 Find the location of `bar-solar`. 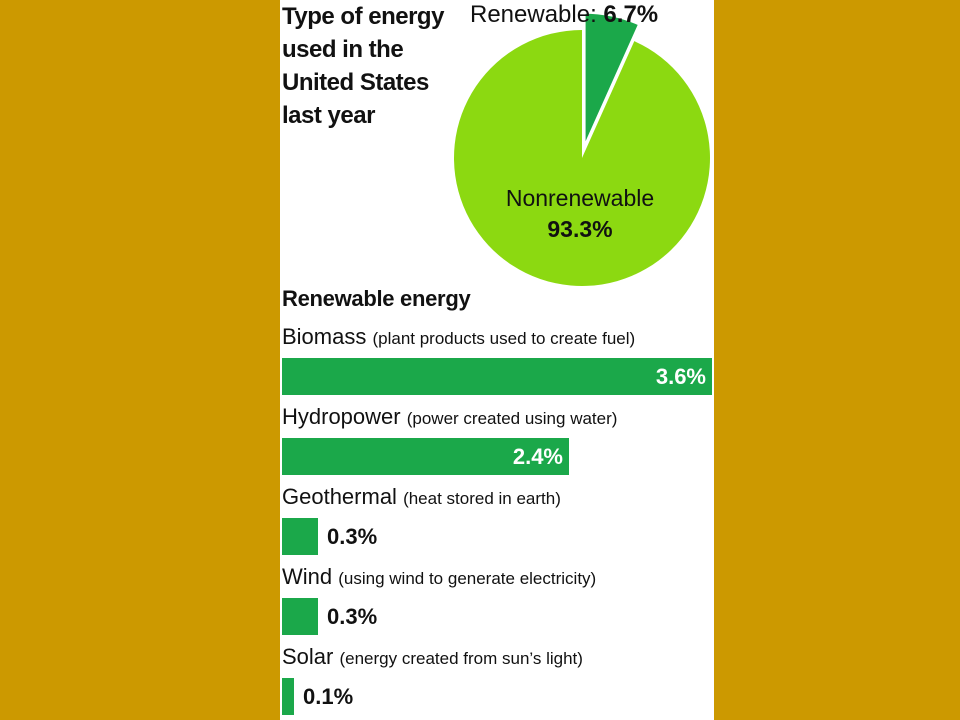

bar-solar is located at coordinates (288, 696).